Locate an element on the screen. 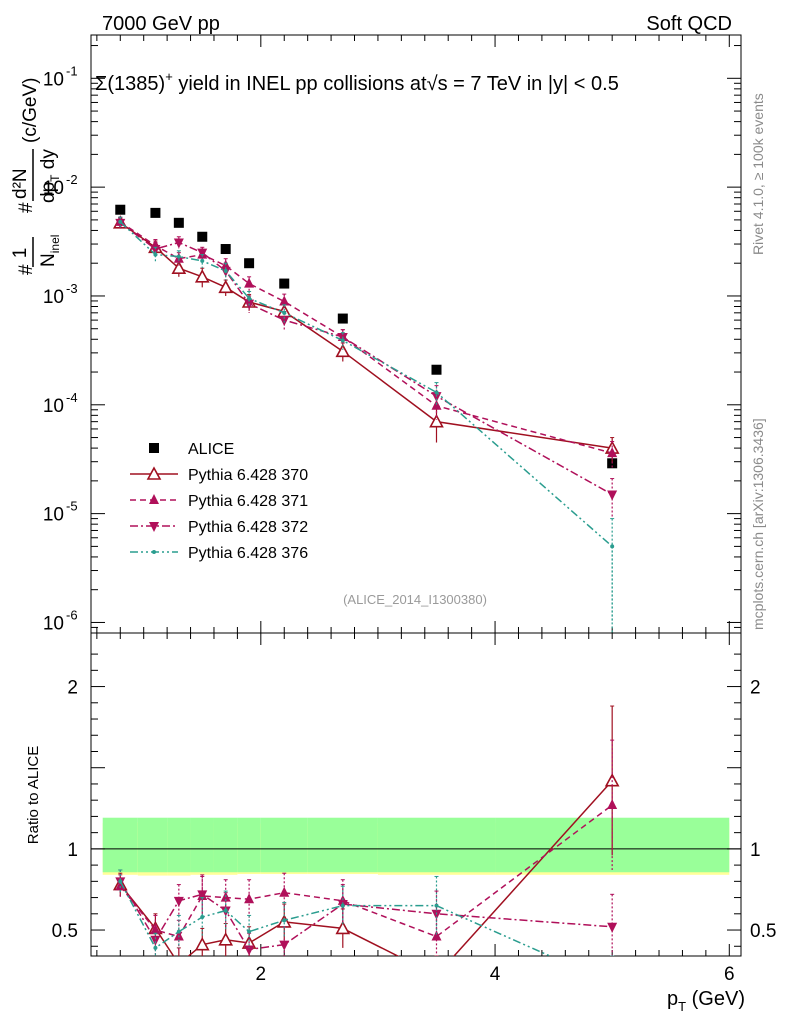 This screenshot has height=1024, width=786. ratio-y-tick-label: 2 is located at coordinates (72, 688).